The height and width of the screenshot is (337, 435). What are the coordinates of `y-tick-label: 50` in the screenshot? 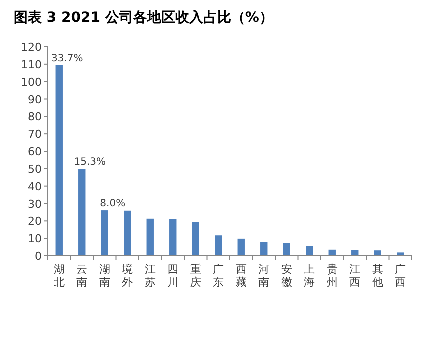 It's located at (35, 169).